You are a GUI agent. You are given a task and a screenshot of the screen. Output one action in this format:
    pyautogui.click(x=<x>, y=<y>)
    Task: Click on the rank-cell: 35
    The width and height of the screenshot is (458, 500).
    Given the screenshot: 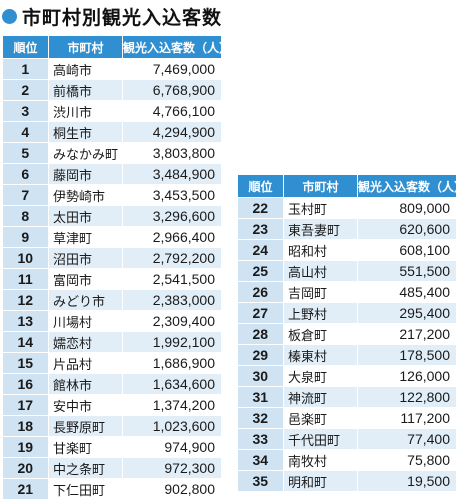 What is the action you would take?
    pyautogui.click(x=260, y=481)
    